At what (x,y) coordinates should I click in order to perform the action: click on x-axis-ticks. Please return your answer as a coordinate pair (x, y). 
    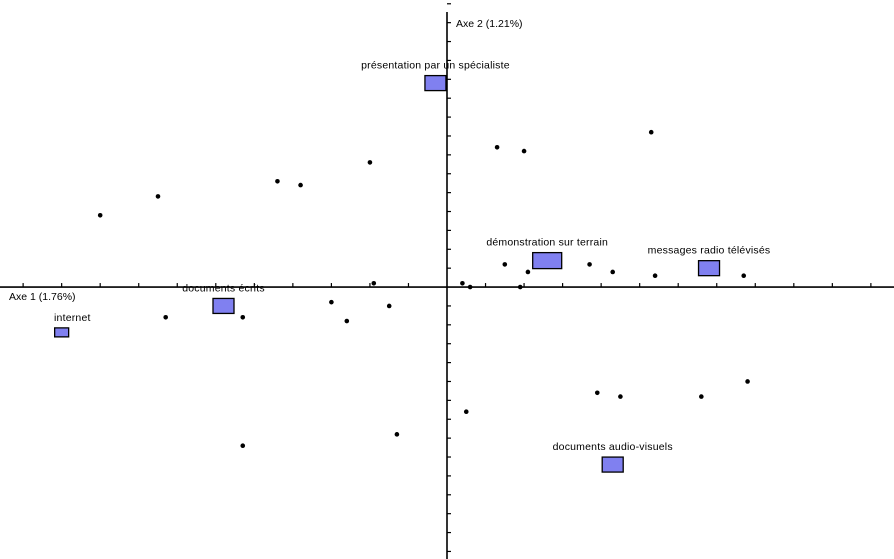
    Looking at the image, I should click on (447, 285).